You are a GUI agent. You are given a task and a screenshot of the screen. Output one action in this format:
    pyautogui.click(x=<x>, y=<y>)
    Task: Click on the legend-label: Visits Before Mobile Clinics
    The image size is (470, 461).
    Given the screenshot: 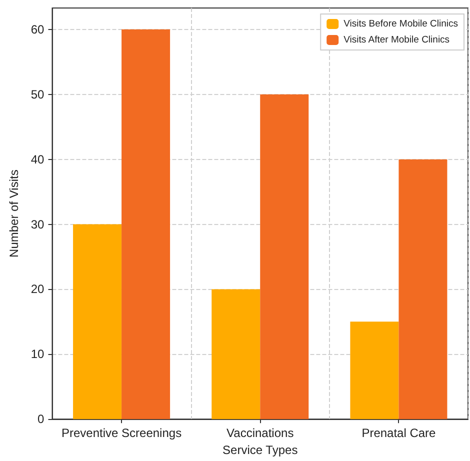 What is the action you would take?
    pyautogui.click(x=401, y=24)
    